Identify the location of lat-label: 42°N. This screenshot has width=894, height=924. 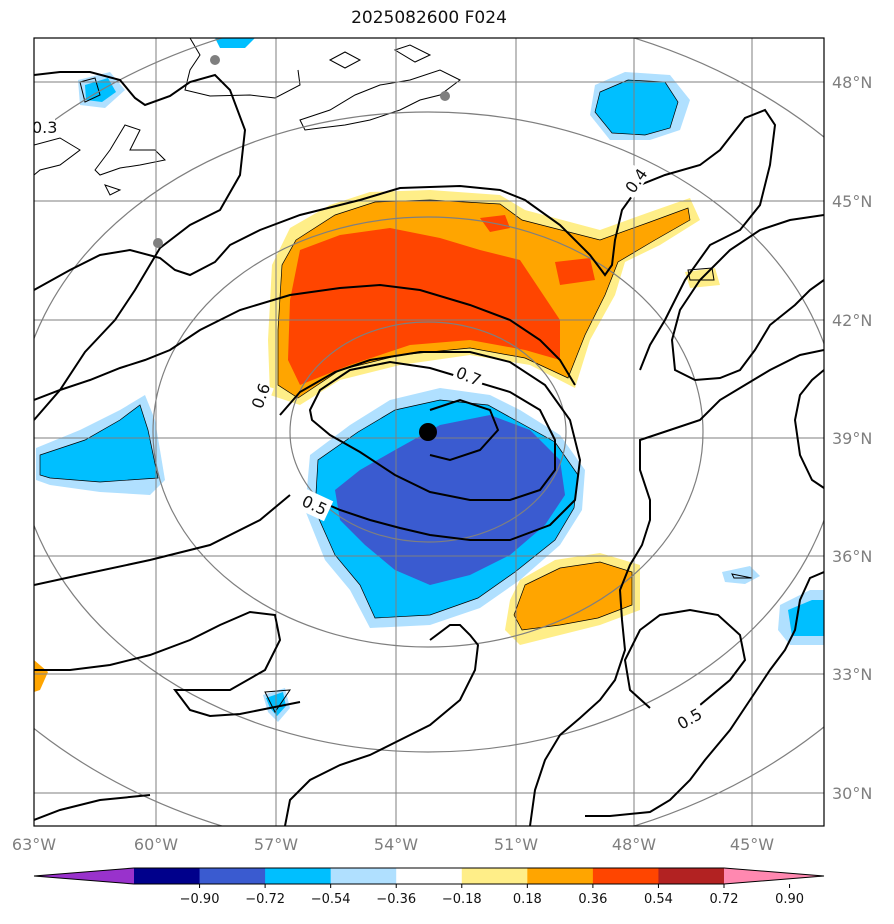
(852, 320).